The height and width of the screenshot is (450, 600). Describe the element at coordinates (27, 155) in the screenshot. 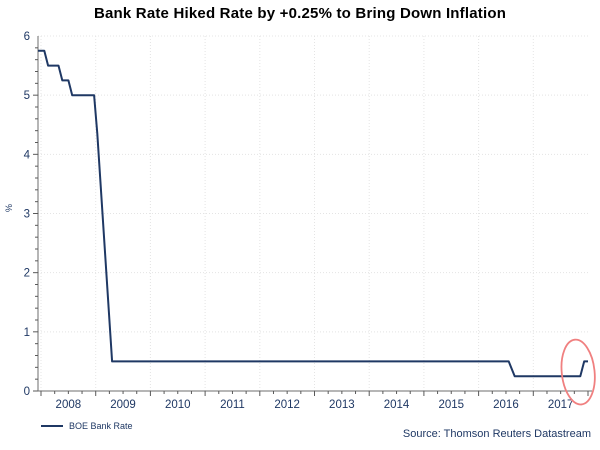

I see `y-tick-label: 4` at that location.